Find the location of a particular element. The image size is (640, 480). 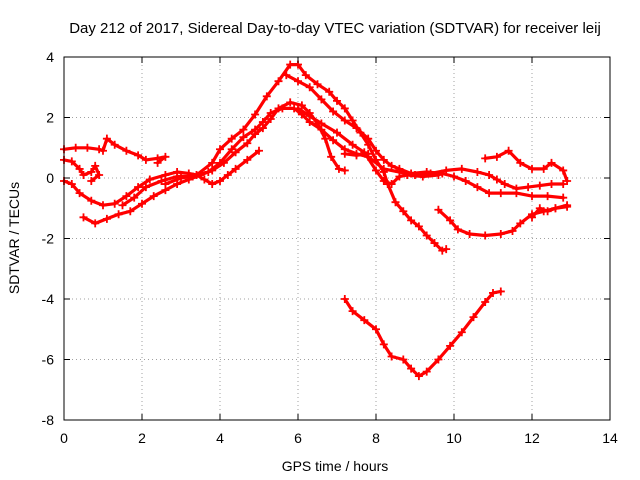

y-tick-label: -6 is located at coordinates (48, 360).